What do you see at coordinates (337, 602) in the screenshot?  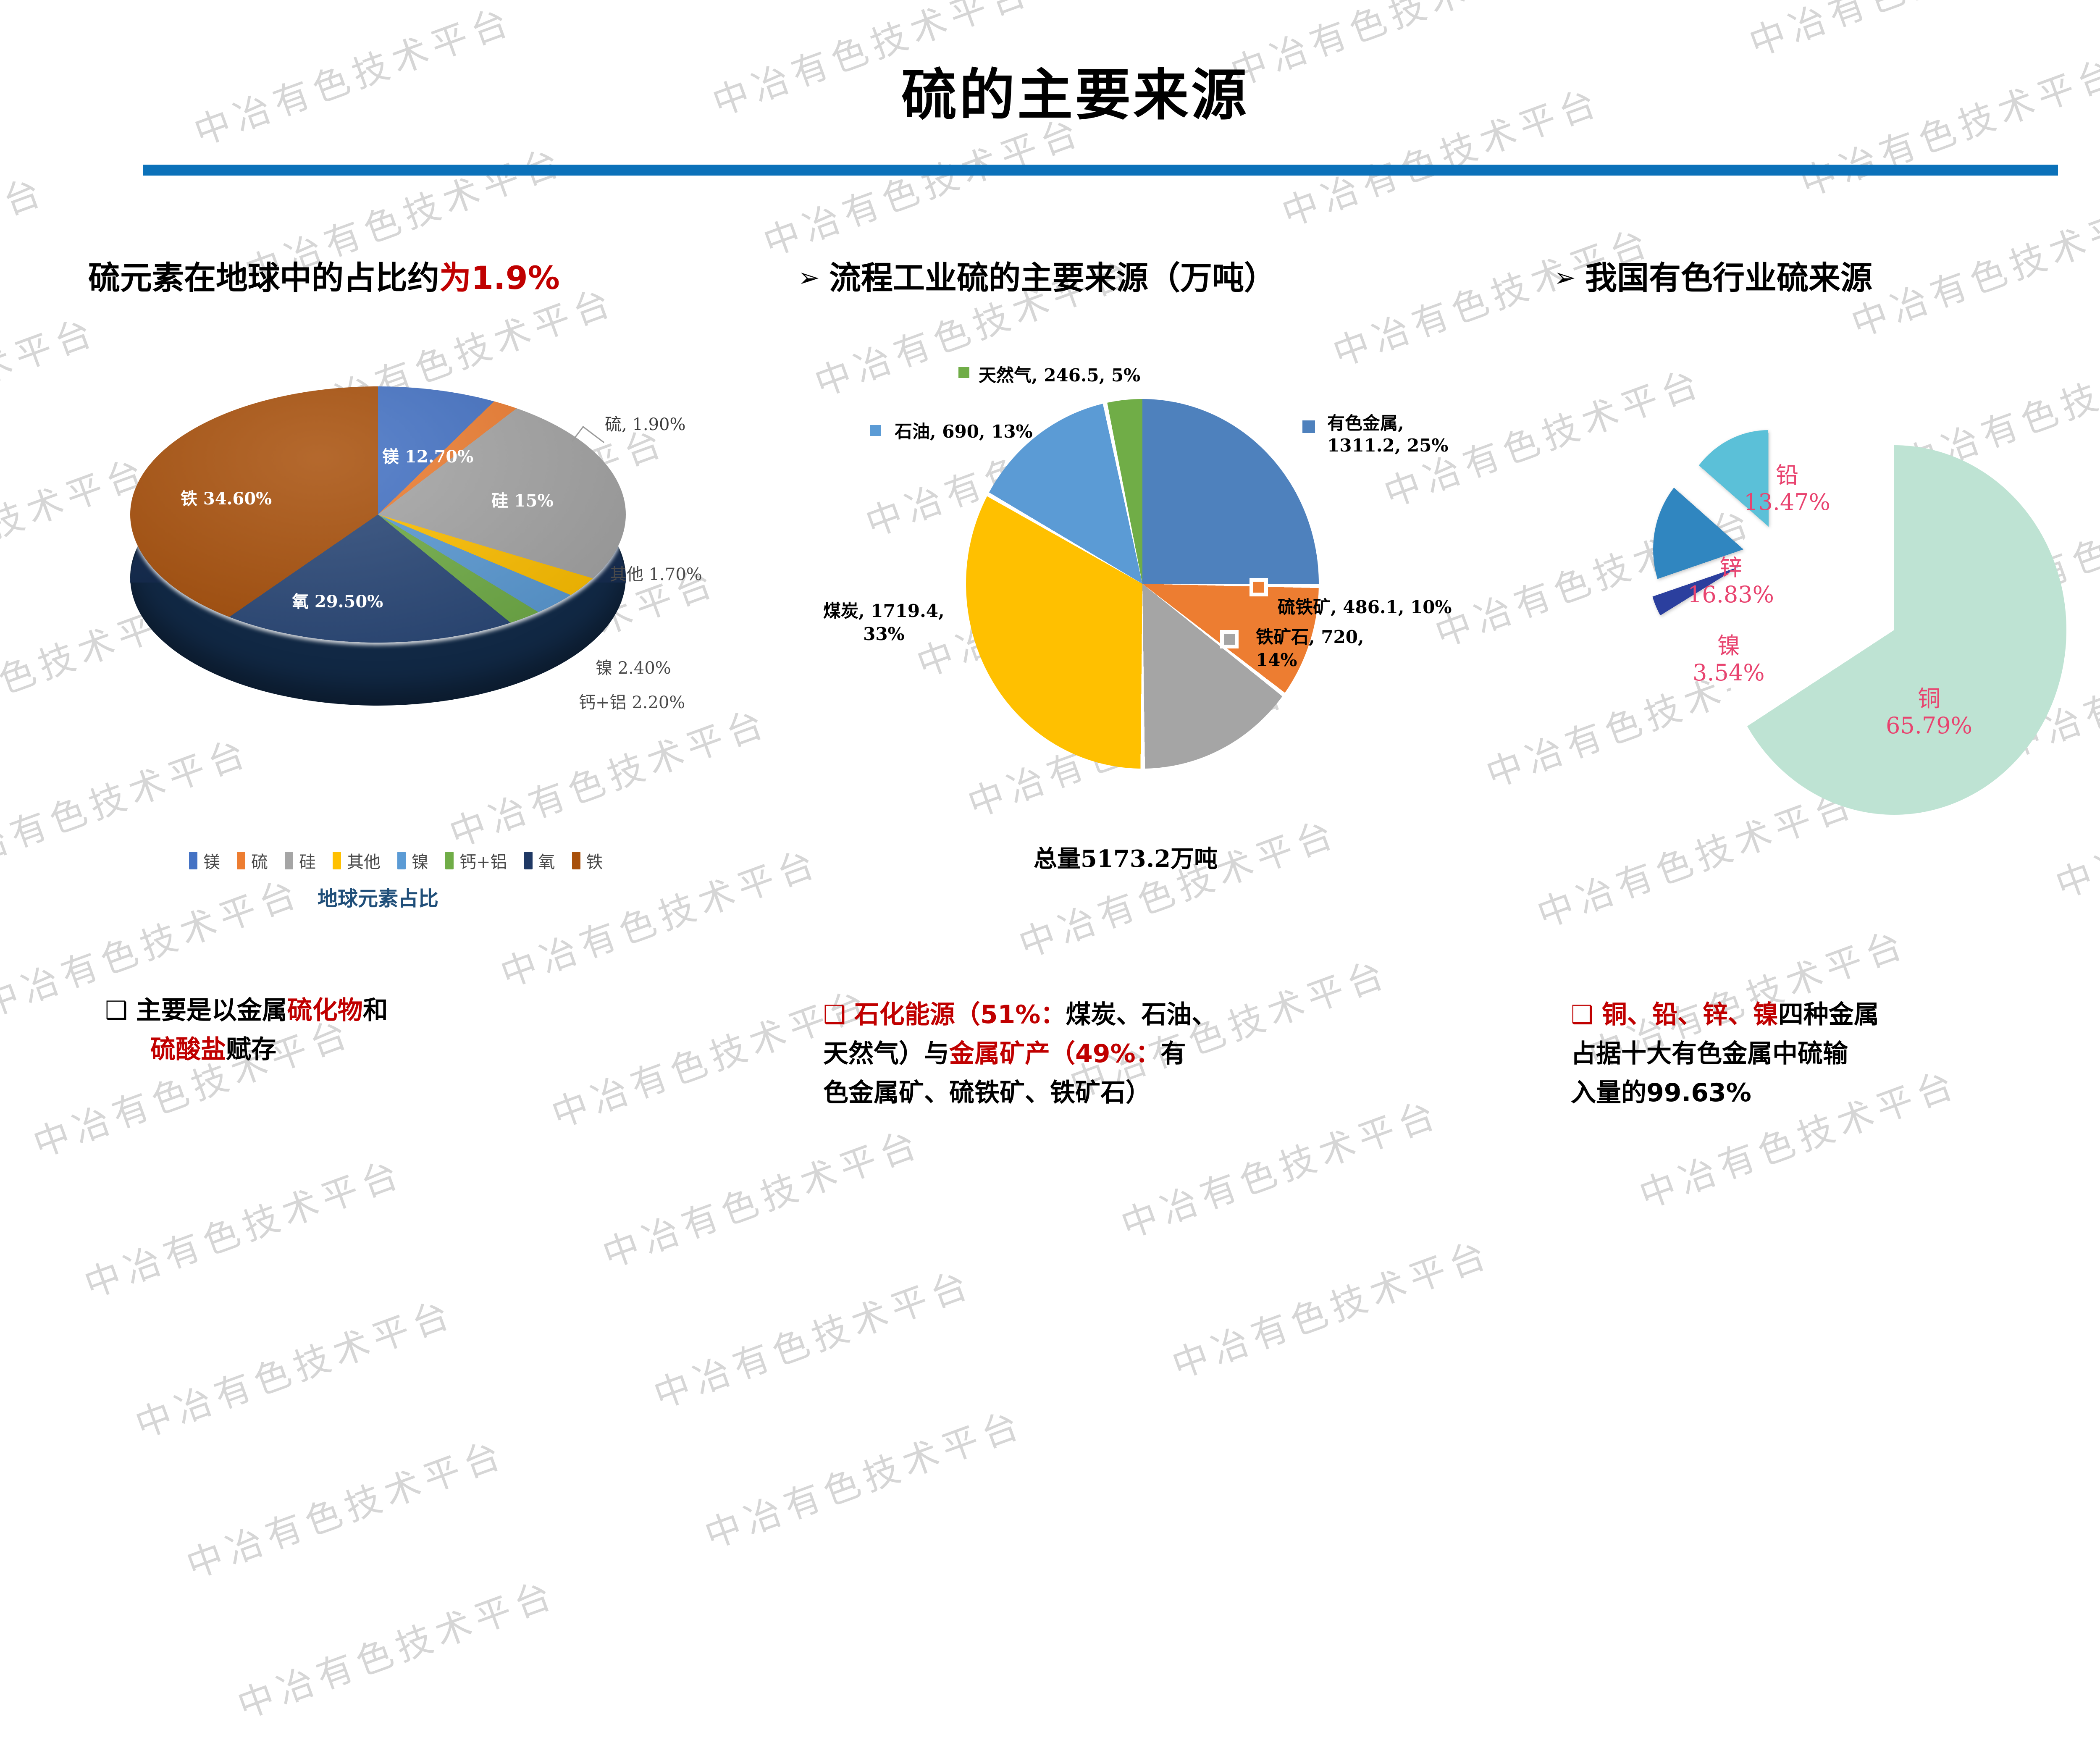 I see `pie-slice-label-oxygen: 氧 29.50%` at bounding box center [337, 602].